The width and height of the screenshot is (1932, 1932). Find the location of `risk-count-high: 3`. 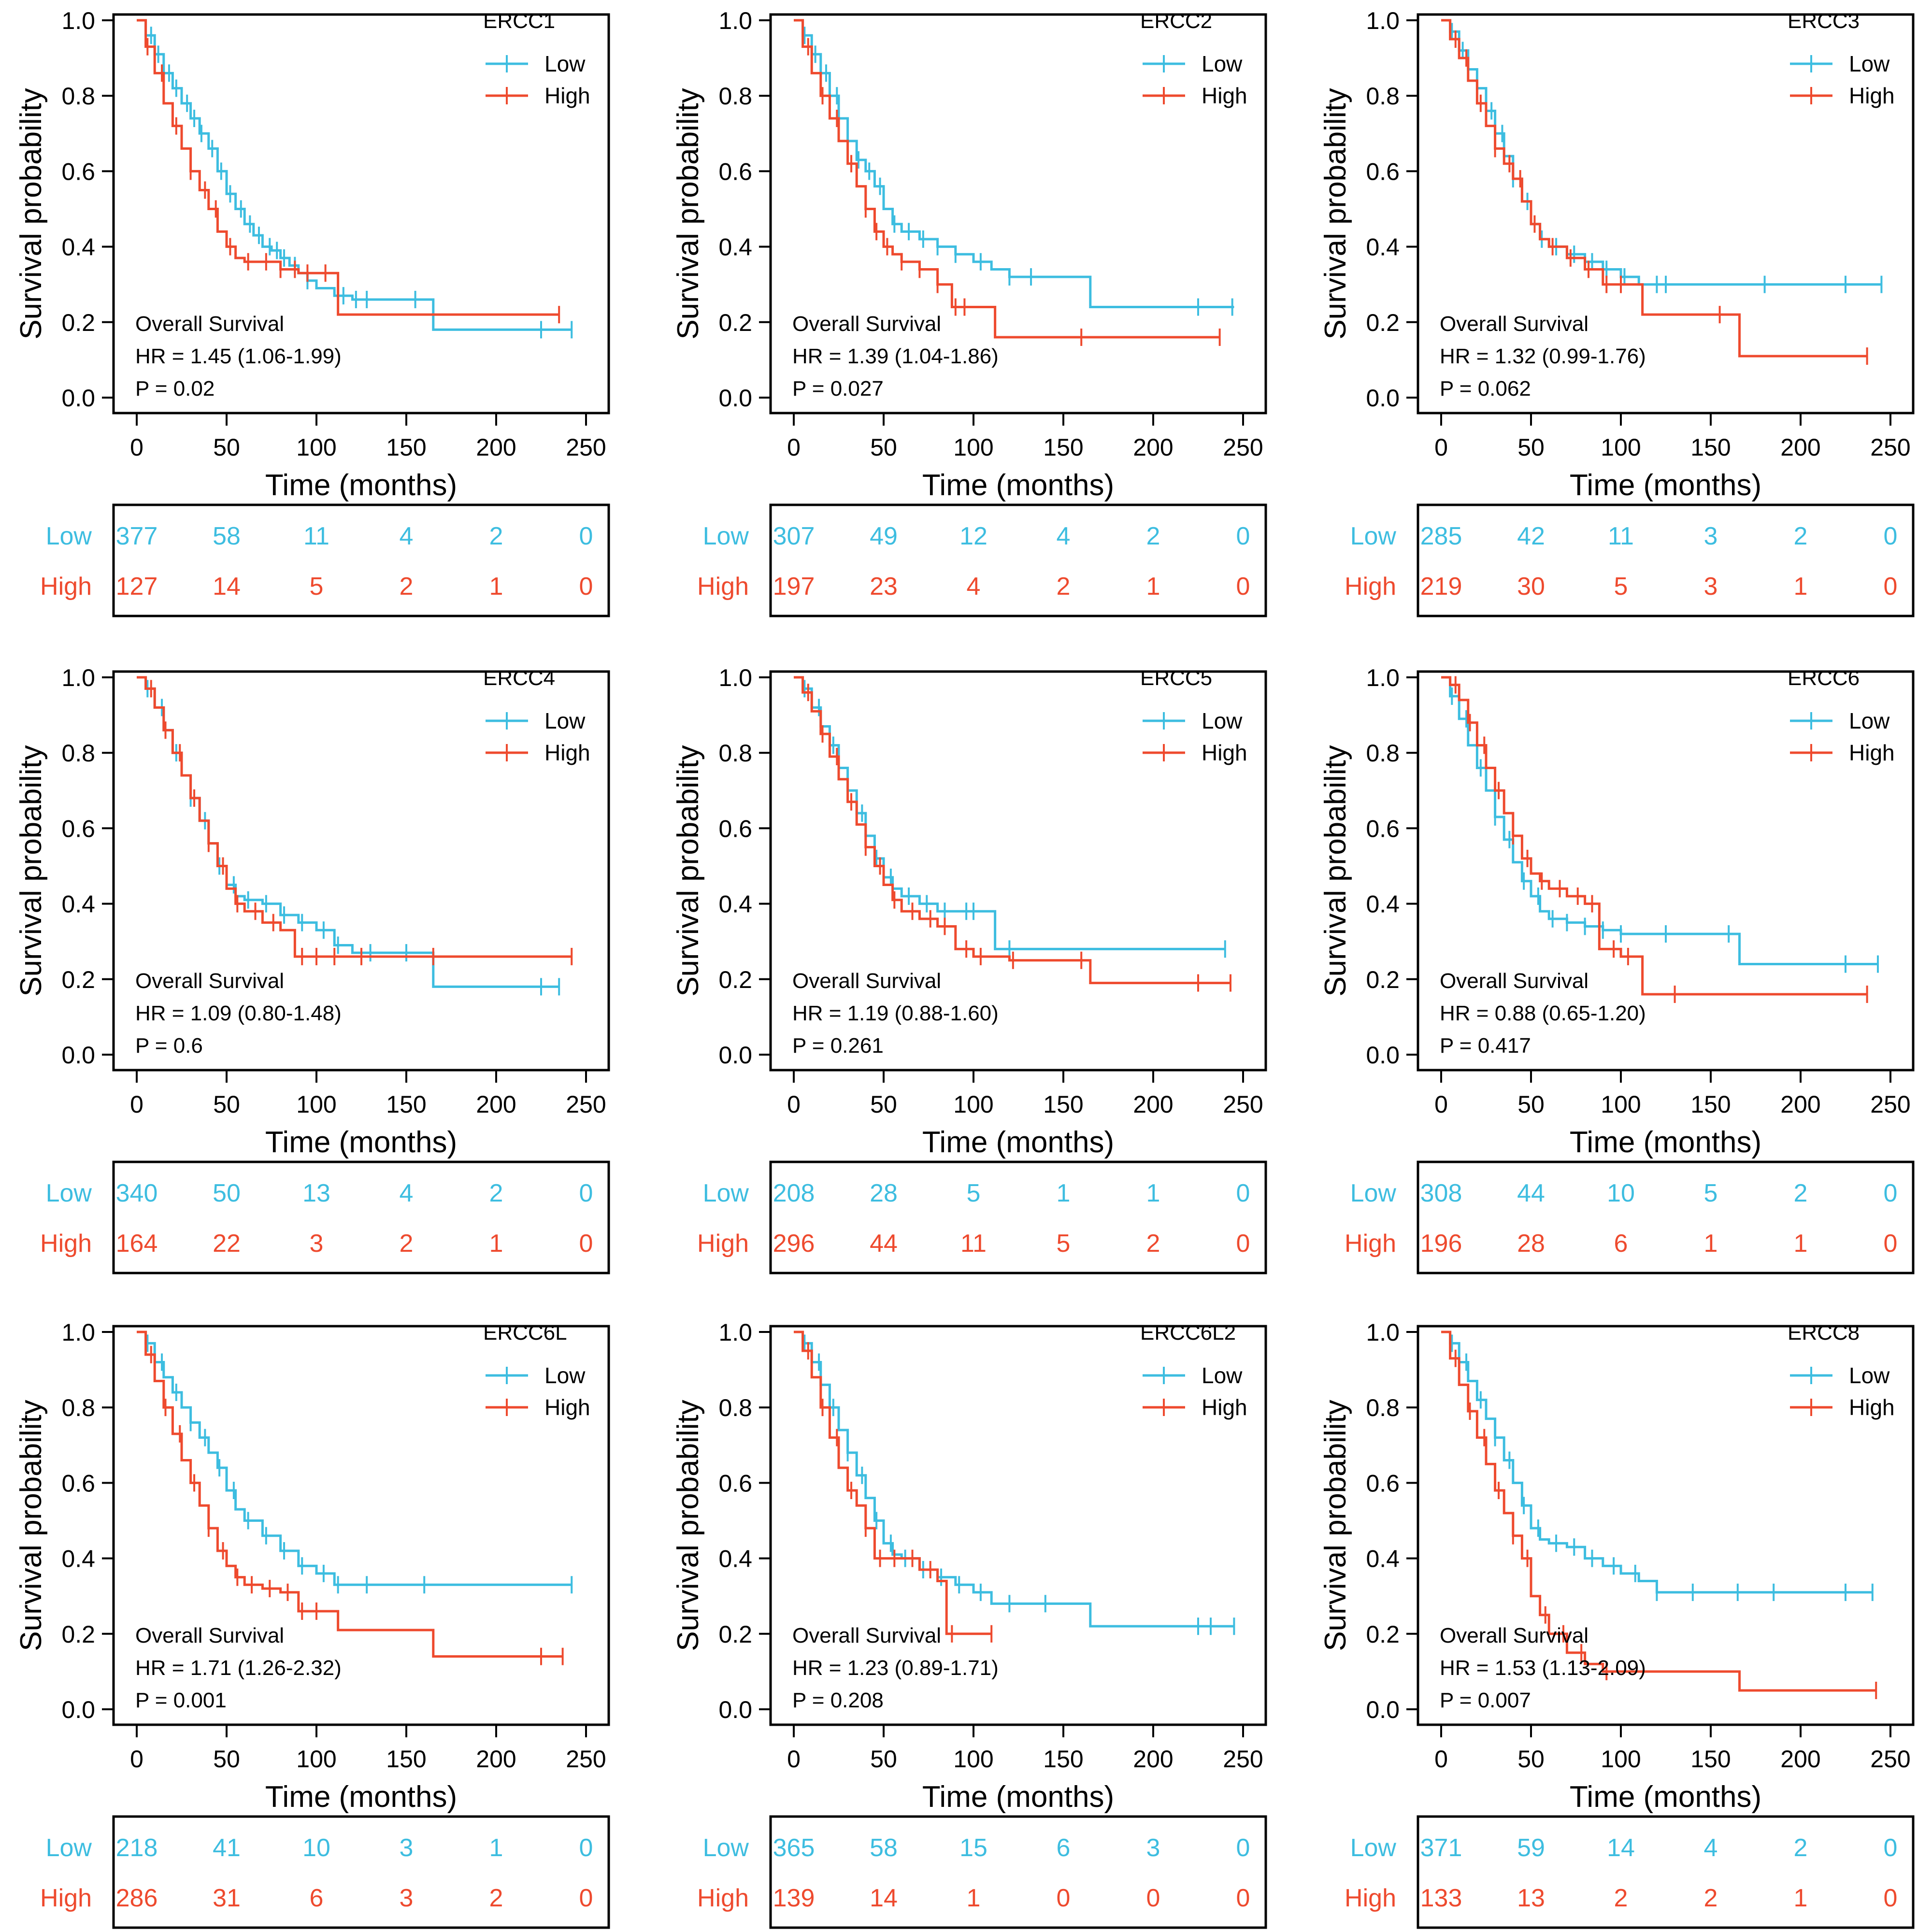

risk-count-high: 3 is located at coordinates (407, 1898).